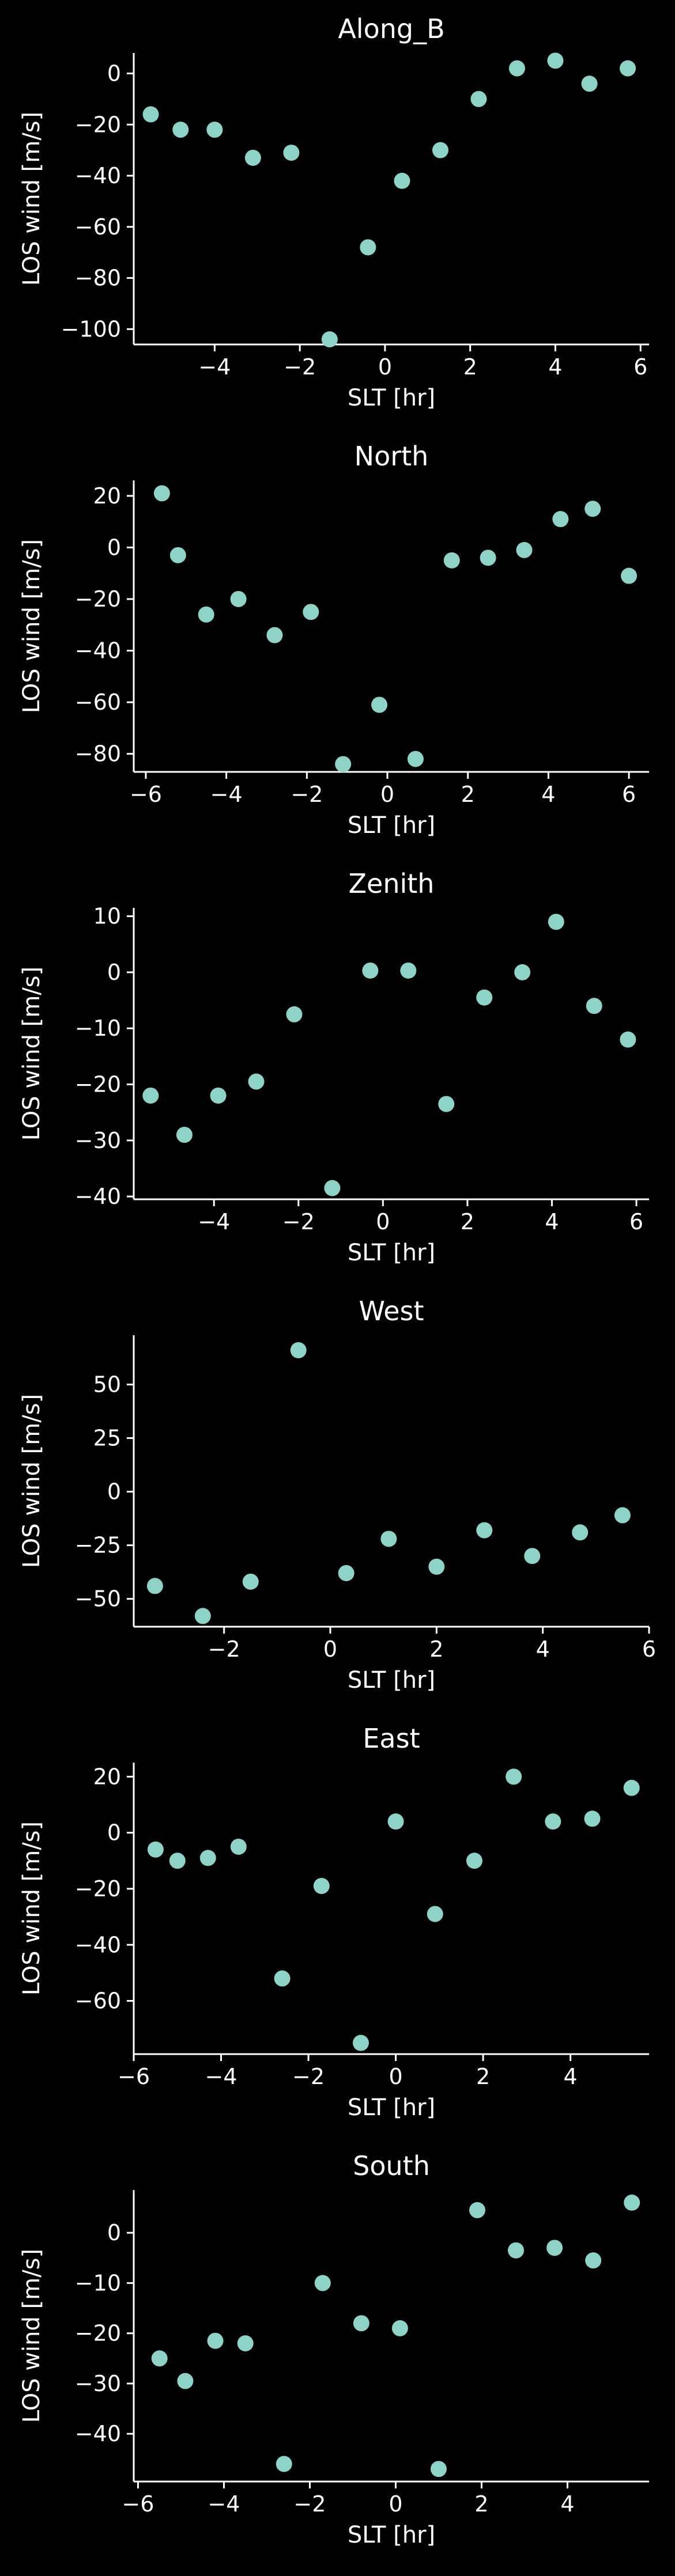 This screenshot has height=2576, width=675. What do you see at coordinates (392, 456) in the screenshot?
I see `chart-title: North` at bounding box center [392, 456].